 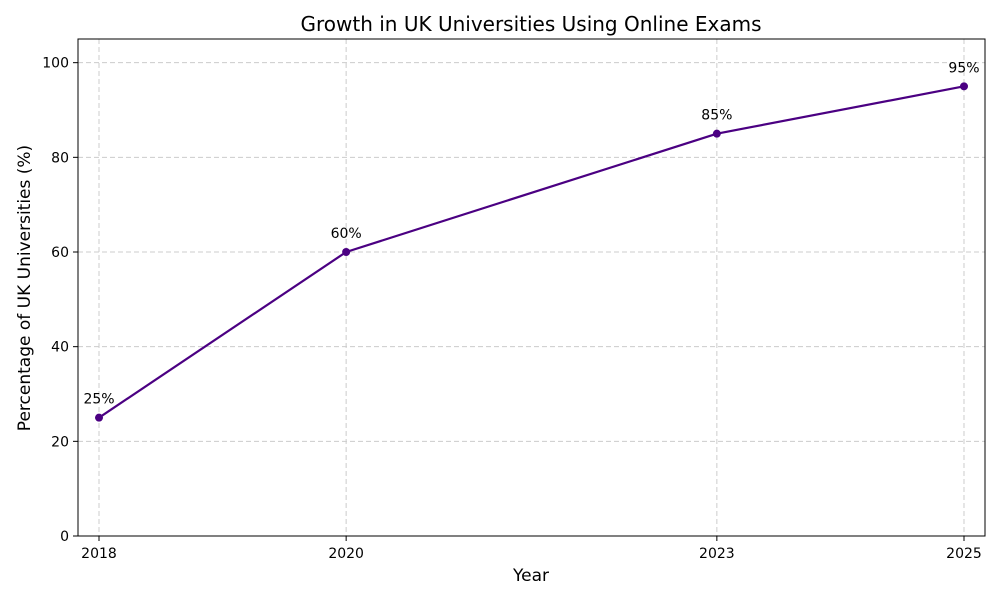 What do you see at coordinates (60, 158) in the screenshot?
I see `y-tick-label: 80` at bounding box center [60, 158].